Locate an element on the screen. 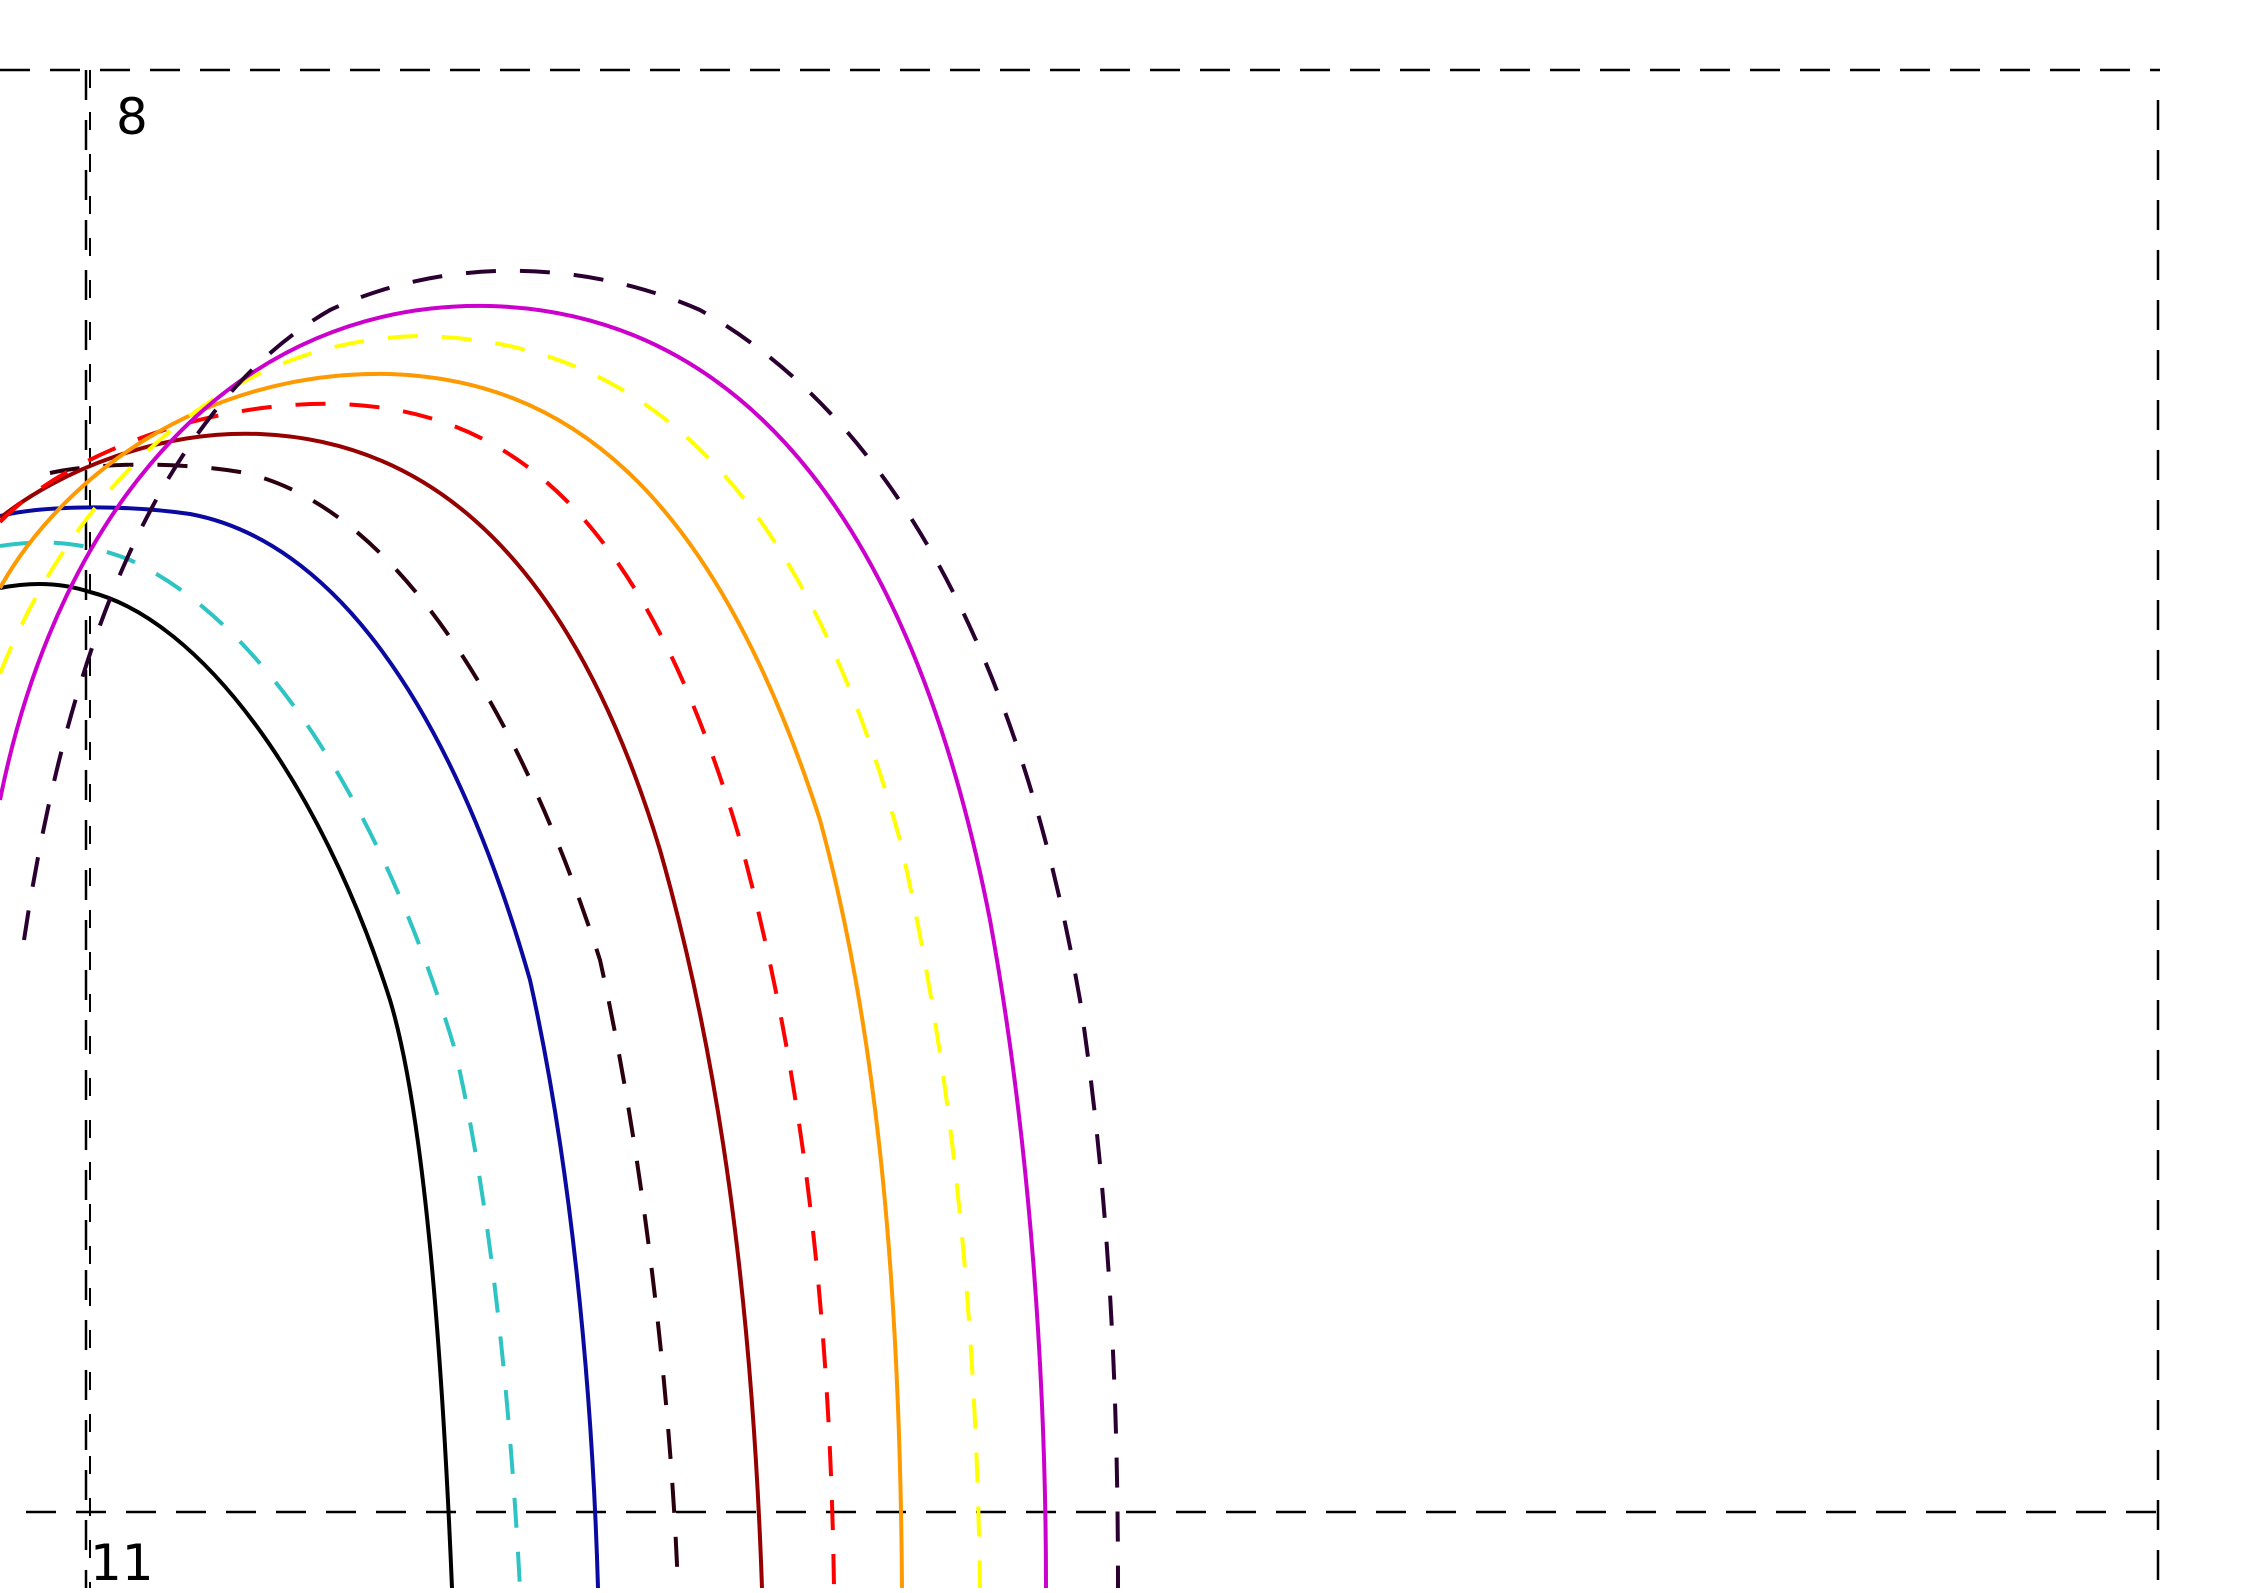 The height and width of the screenshot is (1593, 2246). curve-1-solid is located at coordinates (227, 1085).